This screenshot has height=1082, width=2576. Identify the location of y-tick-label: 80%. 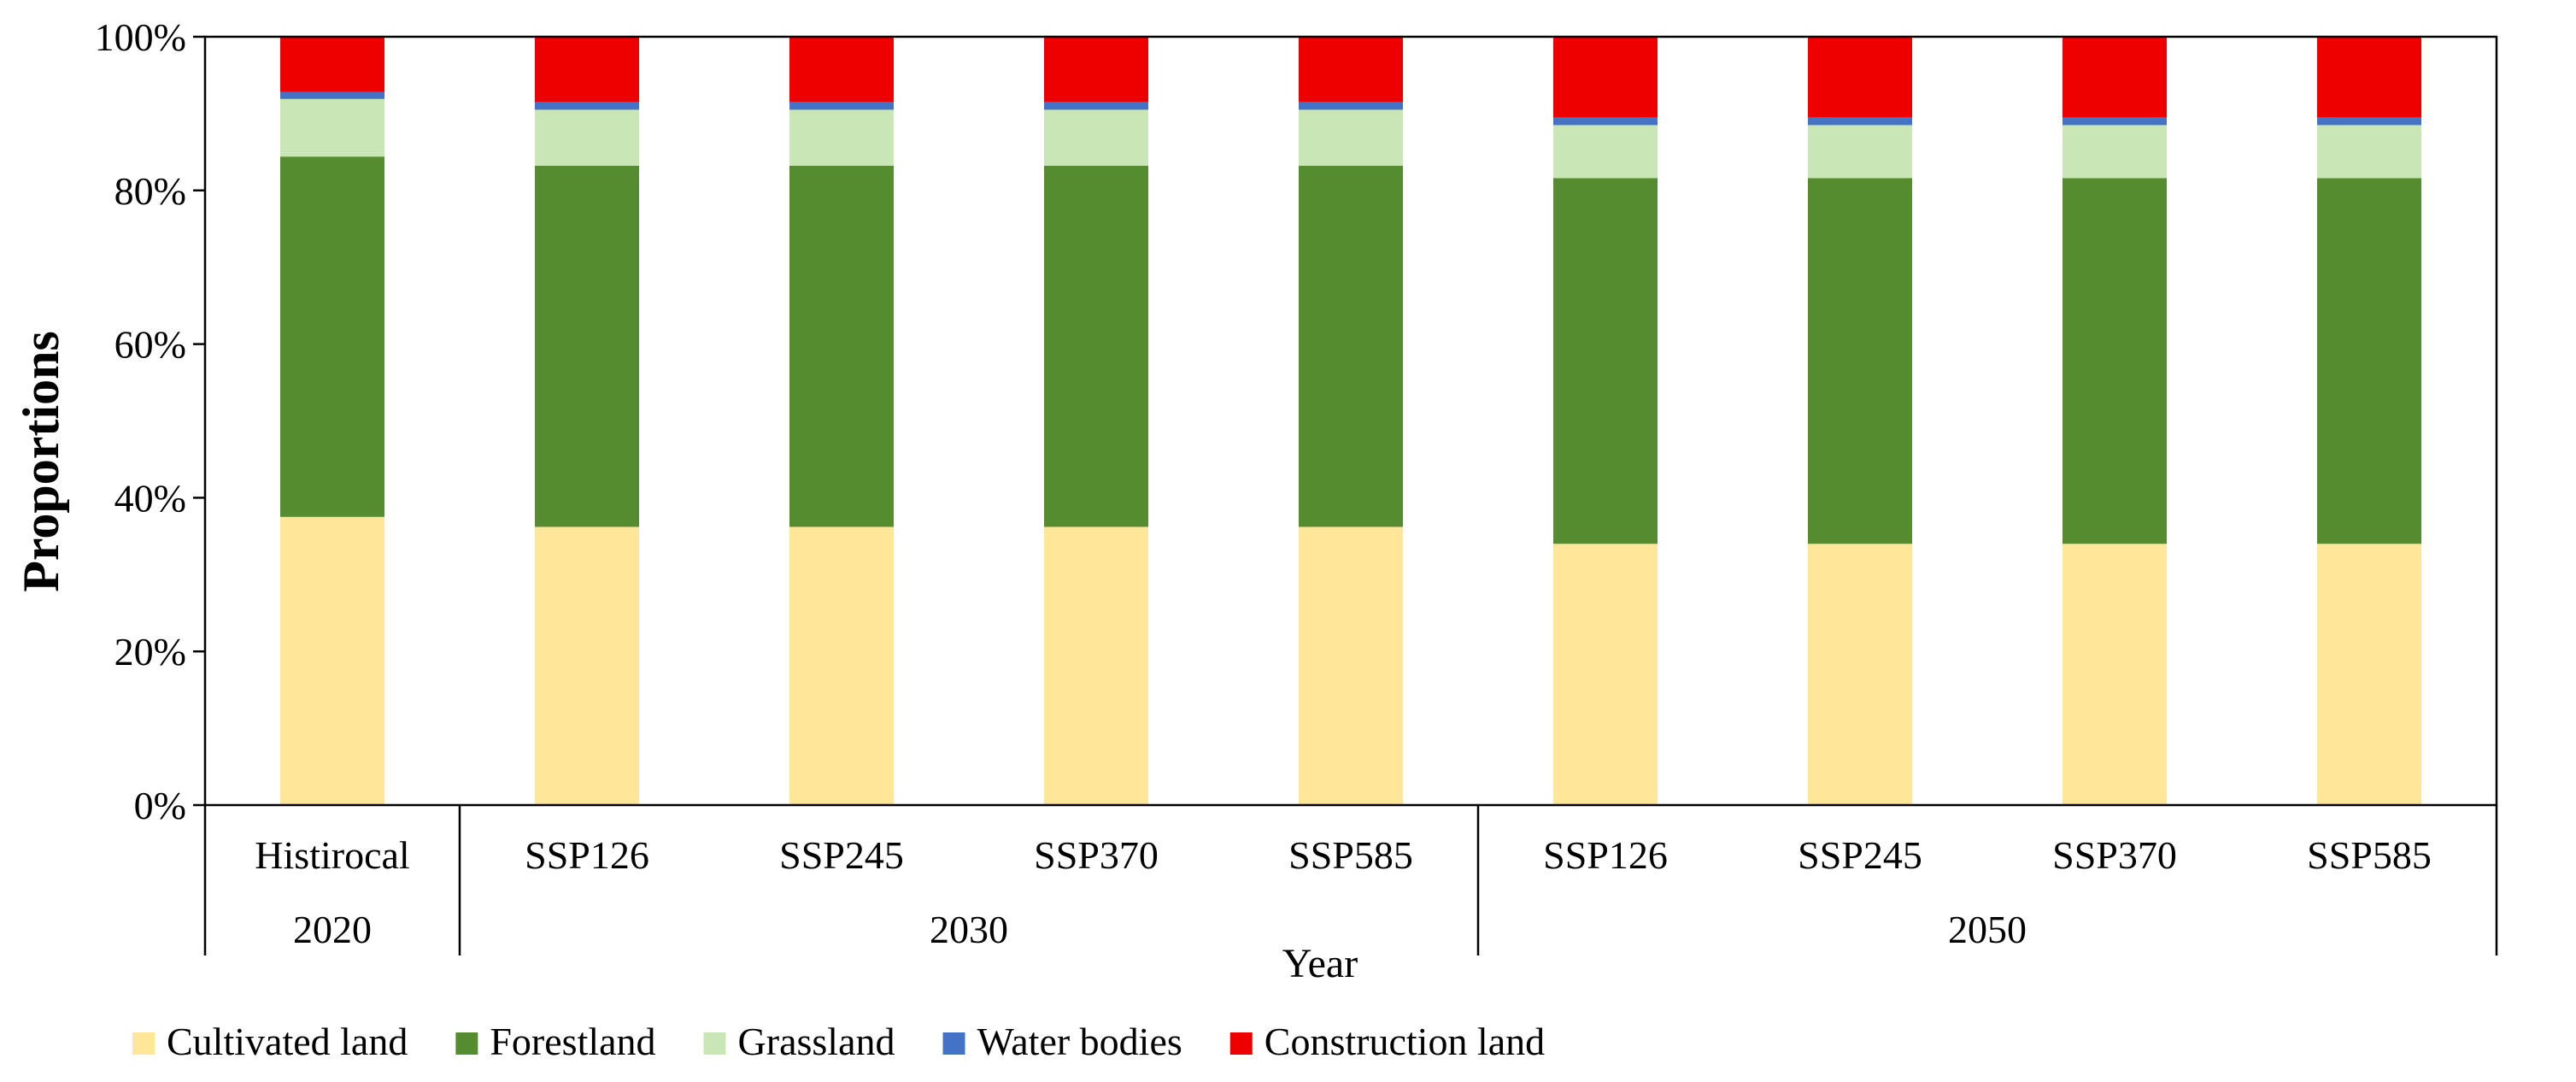
(150, 191).